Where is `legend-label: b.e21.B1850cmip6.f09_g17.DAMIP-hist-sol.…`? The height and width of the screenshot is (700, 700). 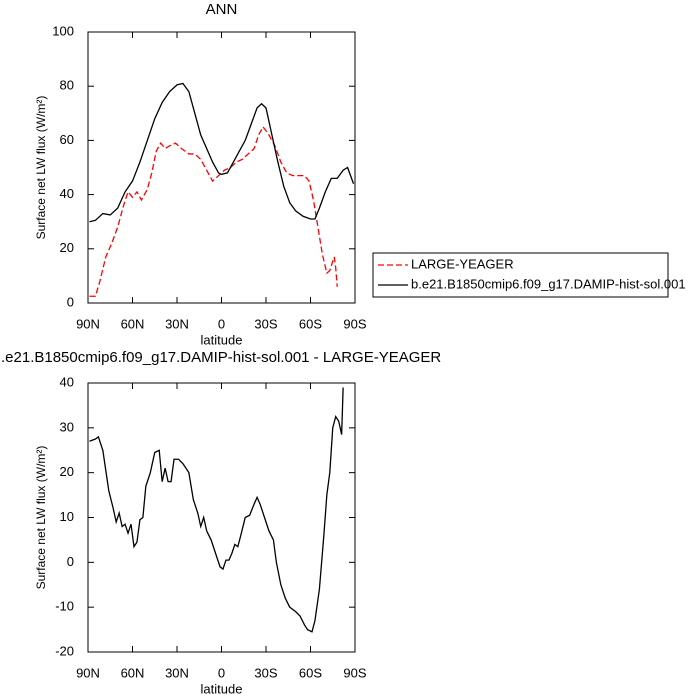 legend-label: b.e21.B1850cmip6.f09_g17.DAMIP-hist-sol.… is located at coordinates (548, 283).